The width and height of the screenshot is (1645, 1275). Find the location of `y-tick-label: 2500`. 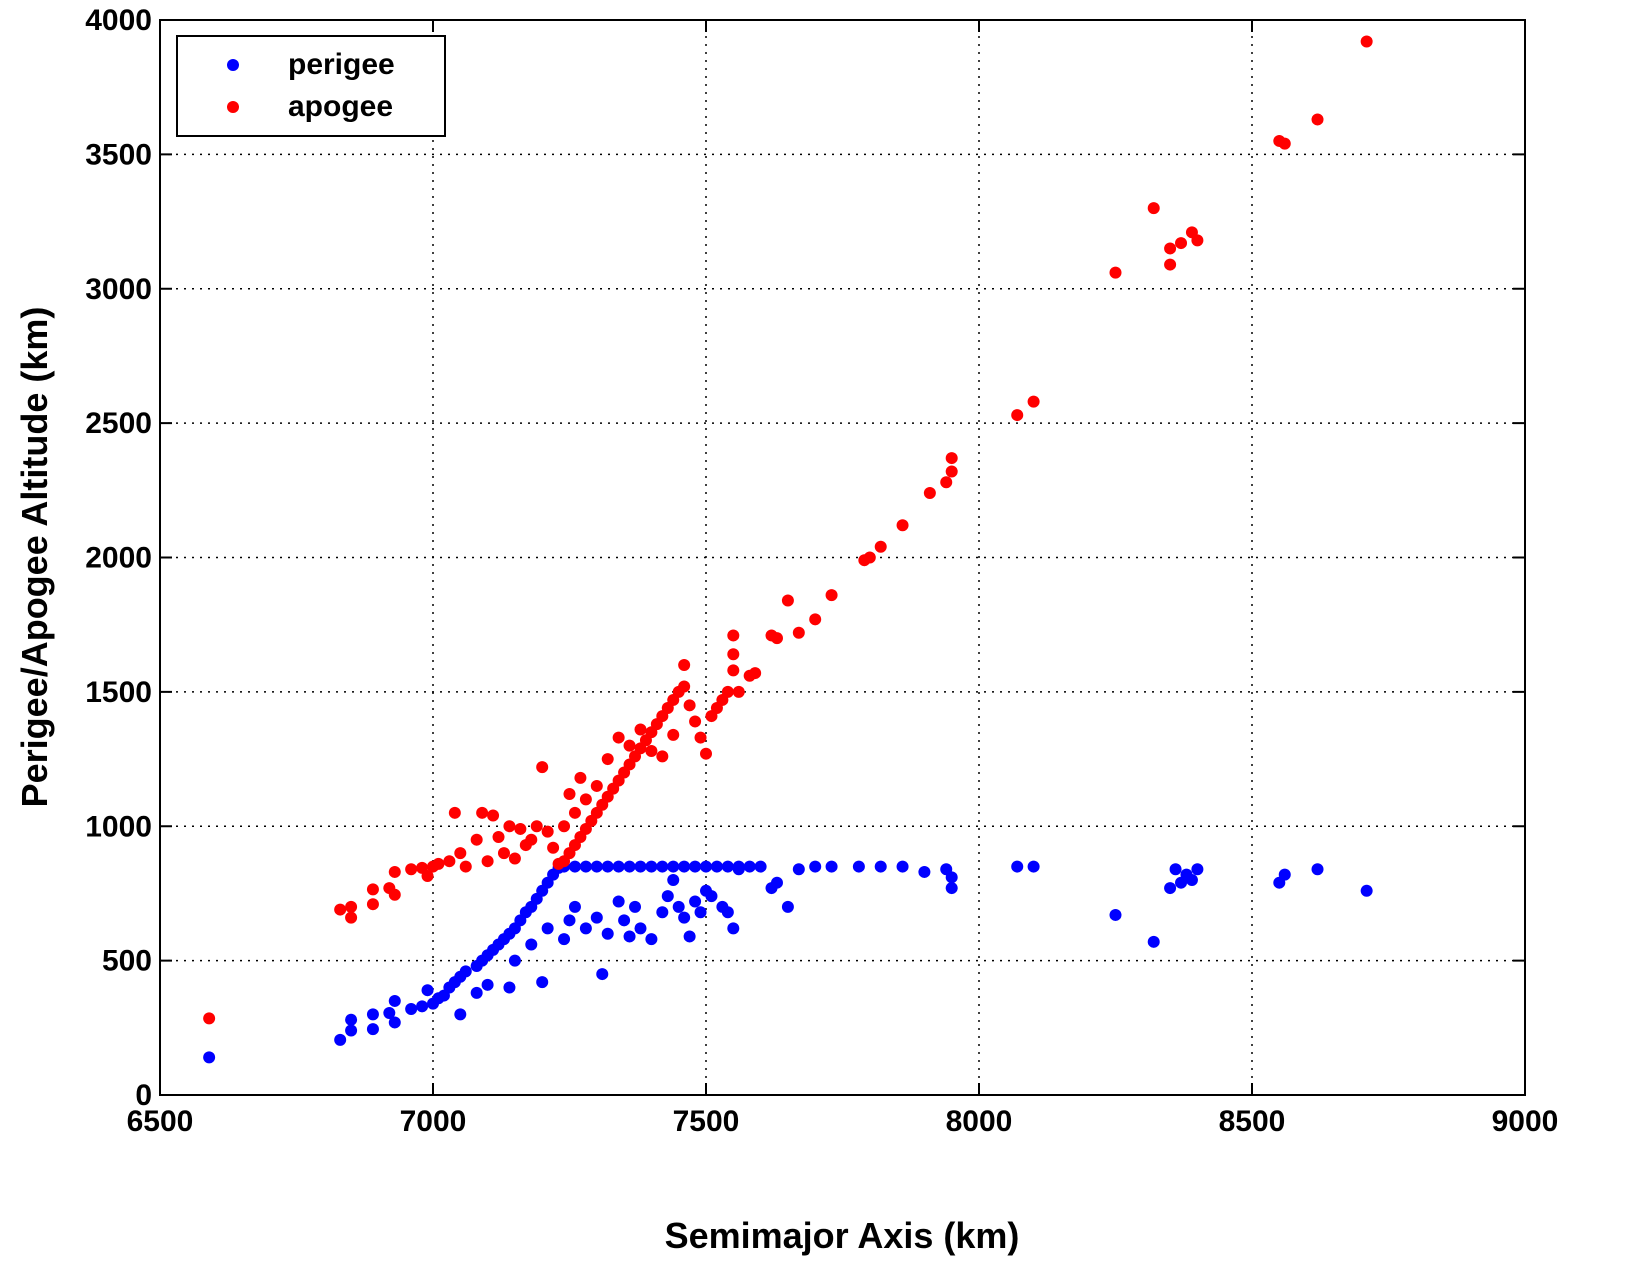

y-tick-label: 2500 is located at coordinates (118, 423).